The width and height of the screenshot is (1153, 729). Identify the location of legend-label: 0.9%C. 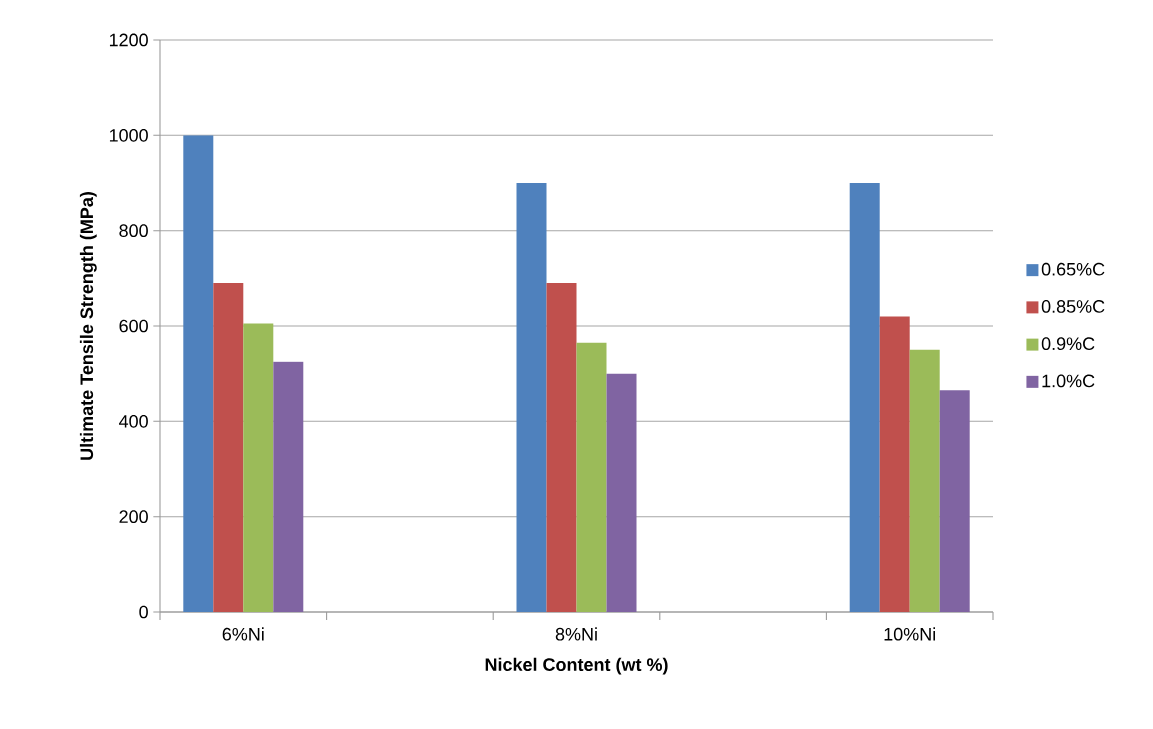
(1068, 344).